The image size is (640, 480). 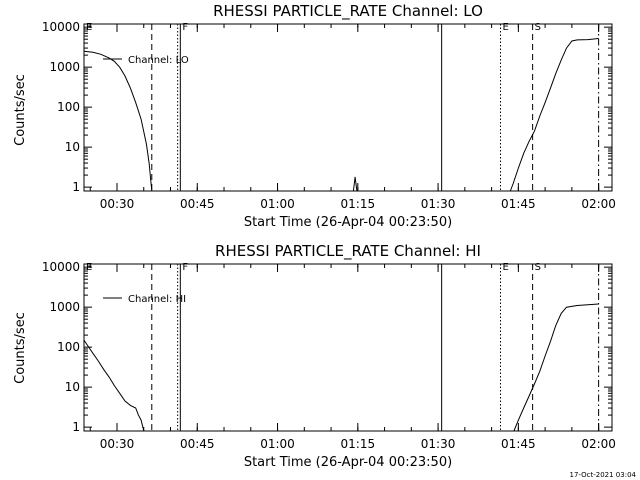 What do you see at coordinates (348, 462) in the screenshot?
I see `panel-hi-xlabel: Start Time (26-Apr-04 00:23:50)` at bounding box center [348, 462].